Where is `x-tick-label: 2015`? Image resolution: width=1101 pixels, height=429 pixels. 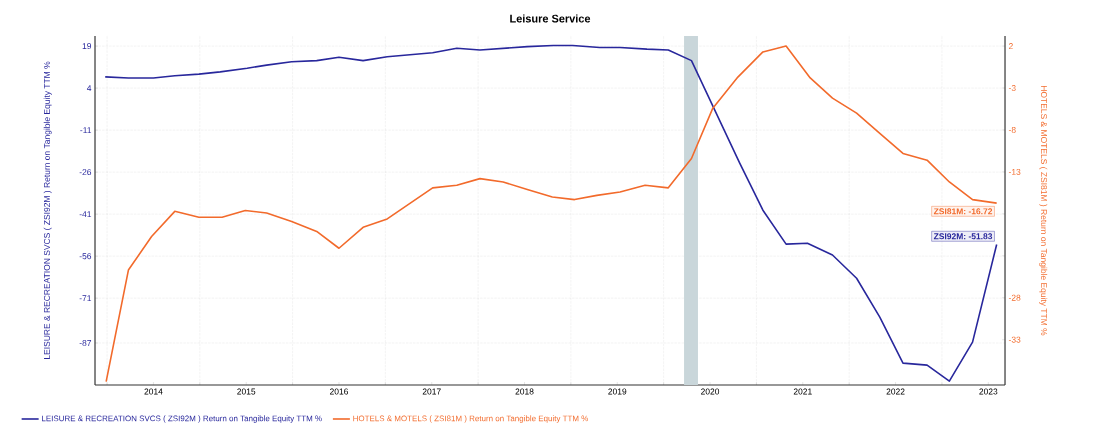 x-tick-label: 2015 is located at coordinates (246, 391).